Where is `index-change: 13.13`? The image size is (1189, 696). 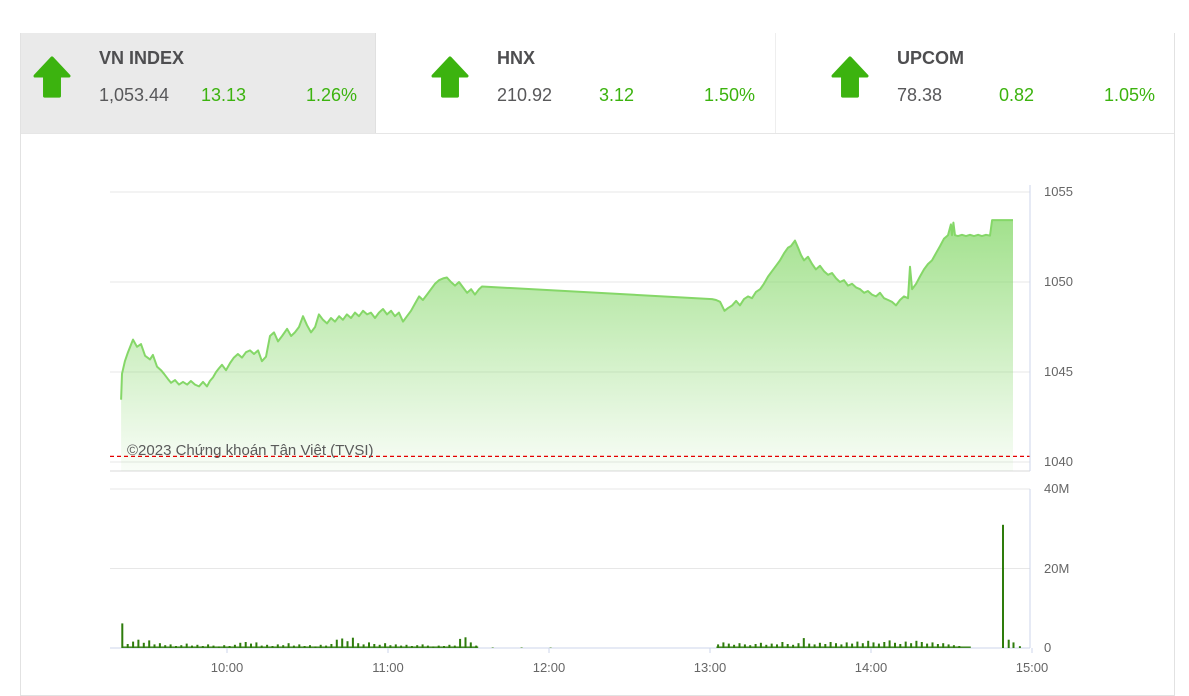 index-change: 13.13 is located at coordinates (224, 95).